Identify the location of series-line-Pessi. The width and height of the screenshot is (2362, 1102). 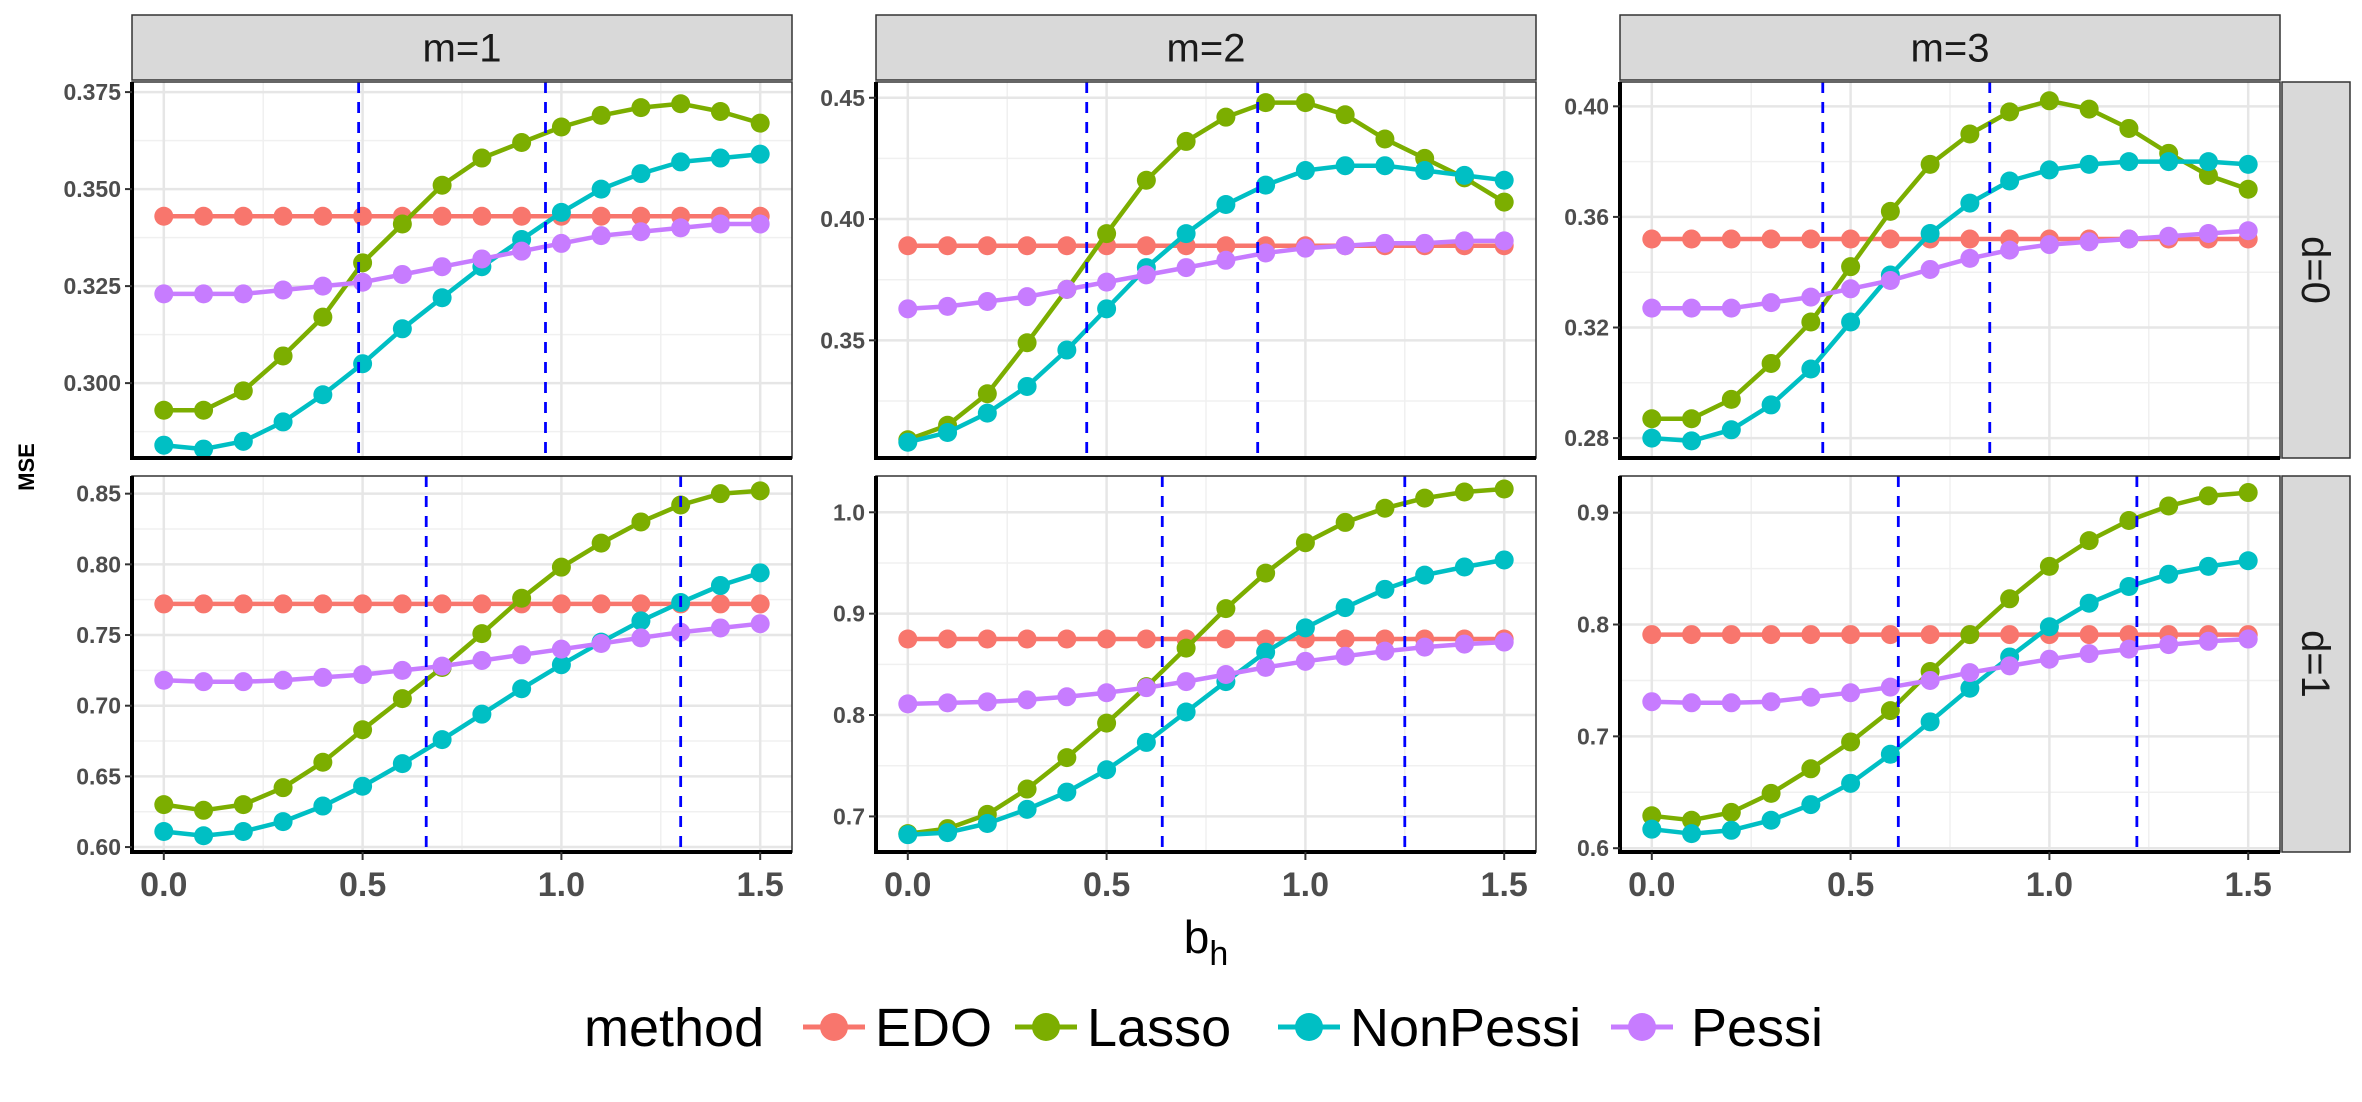
(1206, 275).